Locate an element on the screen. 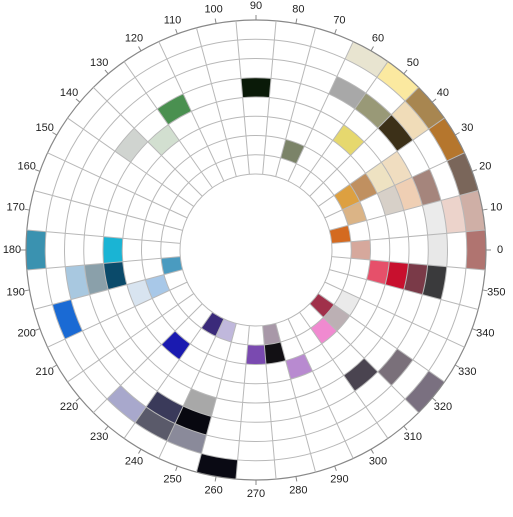  angle-tick-label: 200 is located at coordinates (27, 333).